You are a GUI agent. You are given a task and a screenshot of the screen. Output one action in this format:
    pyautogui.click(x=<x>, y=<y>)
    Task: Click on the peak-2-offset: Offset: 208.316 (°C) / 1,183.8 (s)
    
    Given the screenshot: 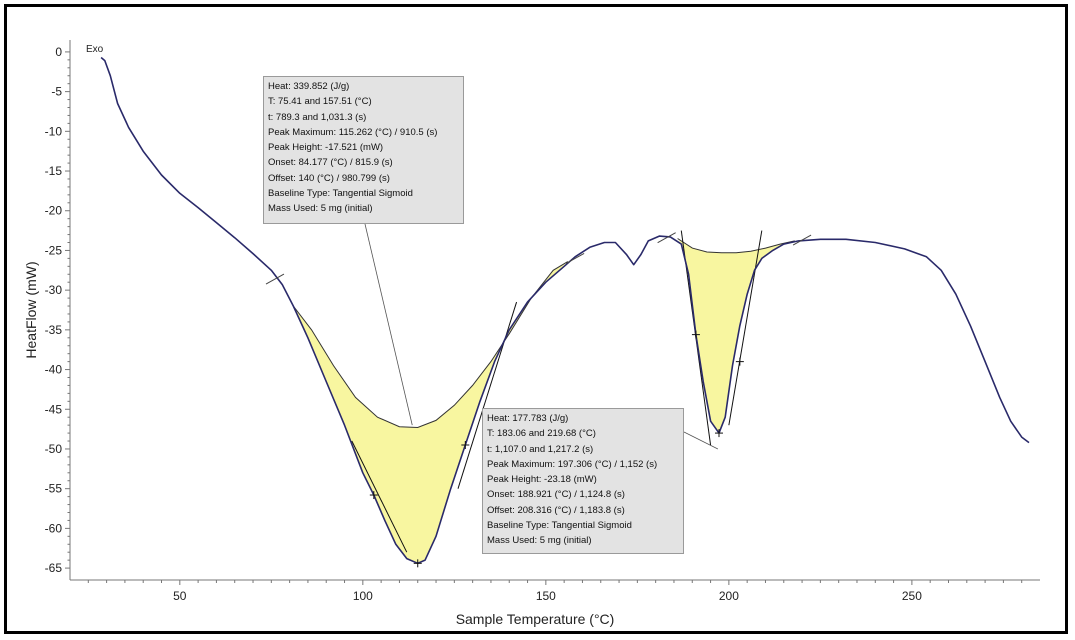 What is the action you would take?
    pyautogui.click(x=556, y=510)
    